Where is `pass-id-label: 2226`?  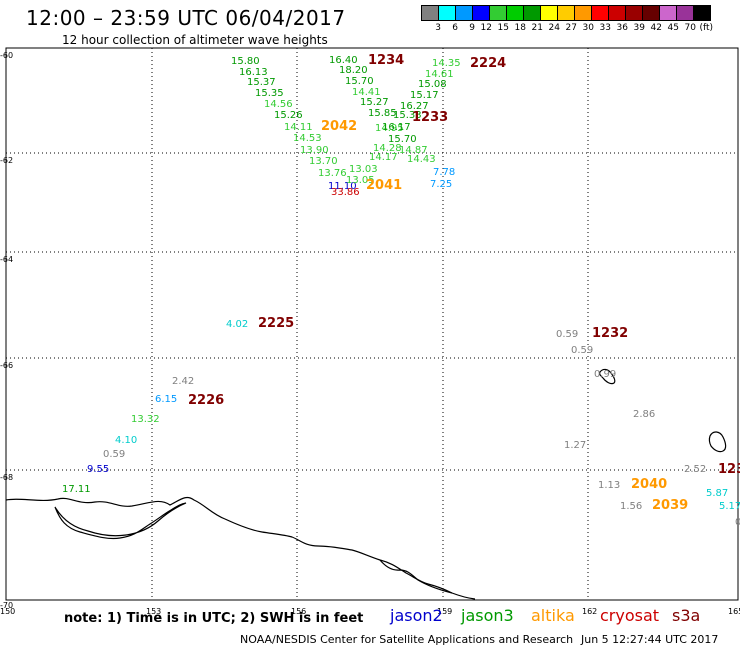
pass-id-label: 2226 is located at coordinates (206, 400).